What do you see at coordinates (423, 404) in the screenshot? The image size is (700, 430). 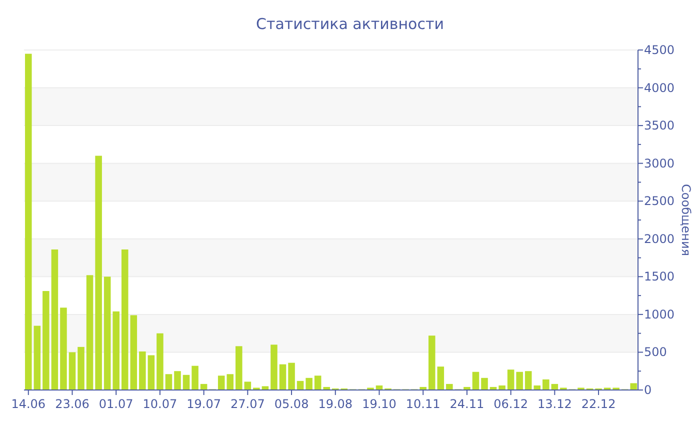 I see `x-tick-label: 10.11` at bounding box center [423, 404].